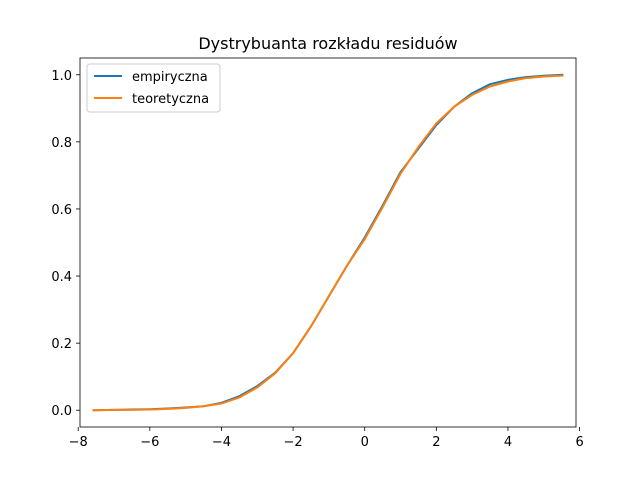 Image resolution: width=640 pixels, height=480 pixels. I want to click on y-tick-label: 0.6, so click(61, 210).